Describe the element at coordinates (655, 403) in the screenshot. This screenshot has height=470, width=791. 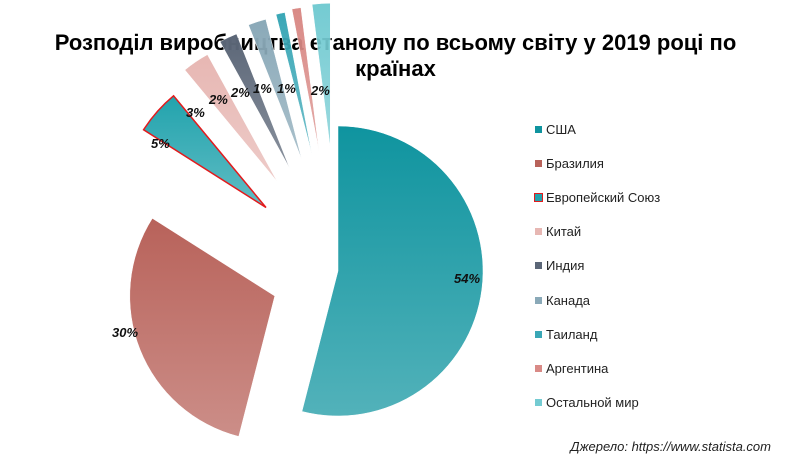
I see `legend-item: Остальной мир` at that location.